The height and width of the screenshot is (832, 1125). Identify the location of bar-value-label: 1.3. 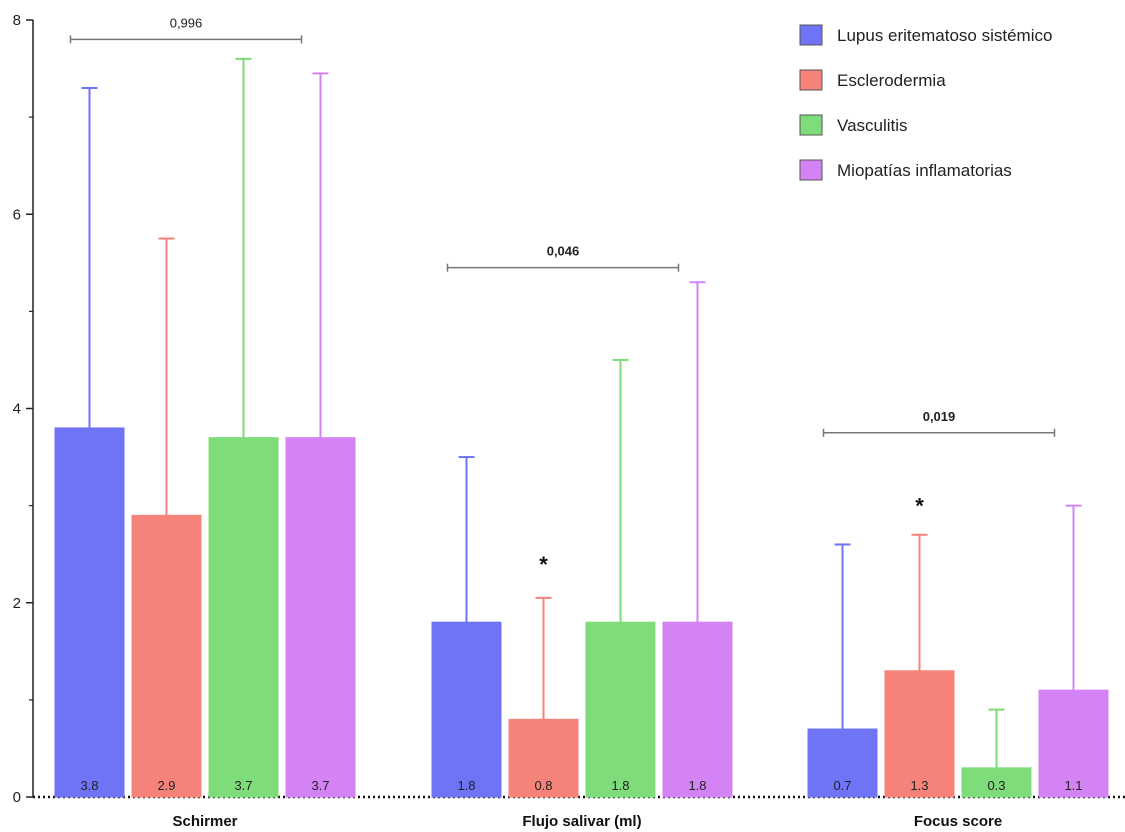
(919, 785).